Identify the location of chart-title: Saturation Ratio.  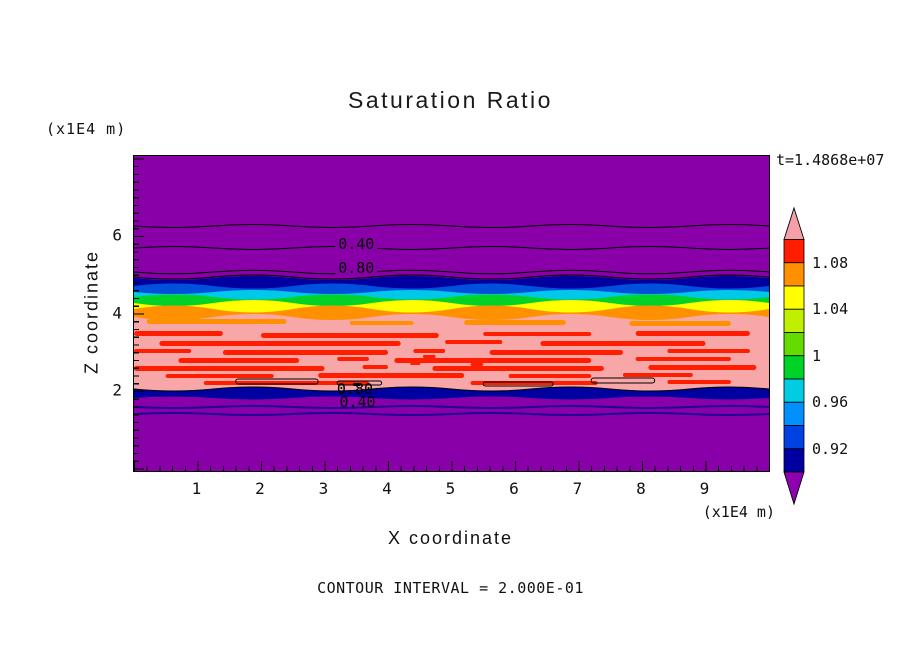
(450, 100).